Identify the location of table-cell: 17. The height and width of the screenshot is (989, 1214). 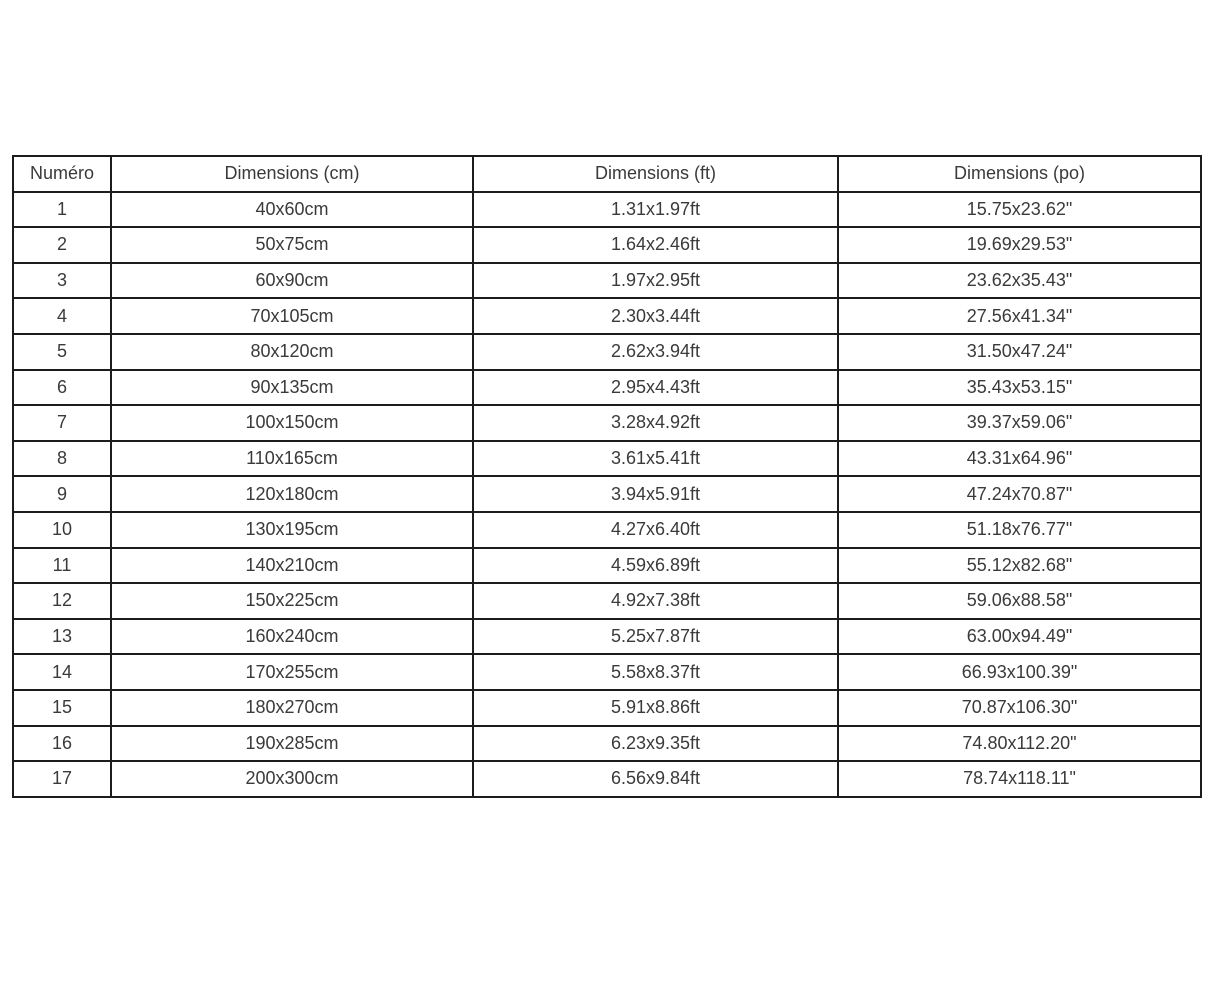
(62, 779).